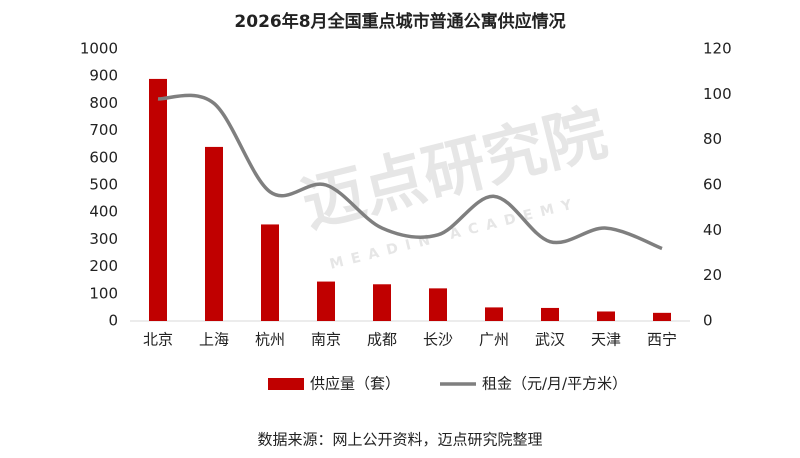  What do you see at coordinates (286, 384) in the screenshot?
I see `legend-swatch` at bounding box center [286, 384].